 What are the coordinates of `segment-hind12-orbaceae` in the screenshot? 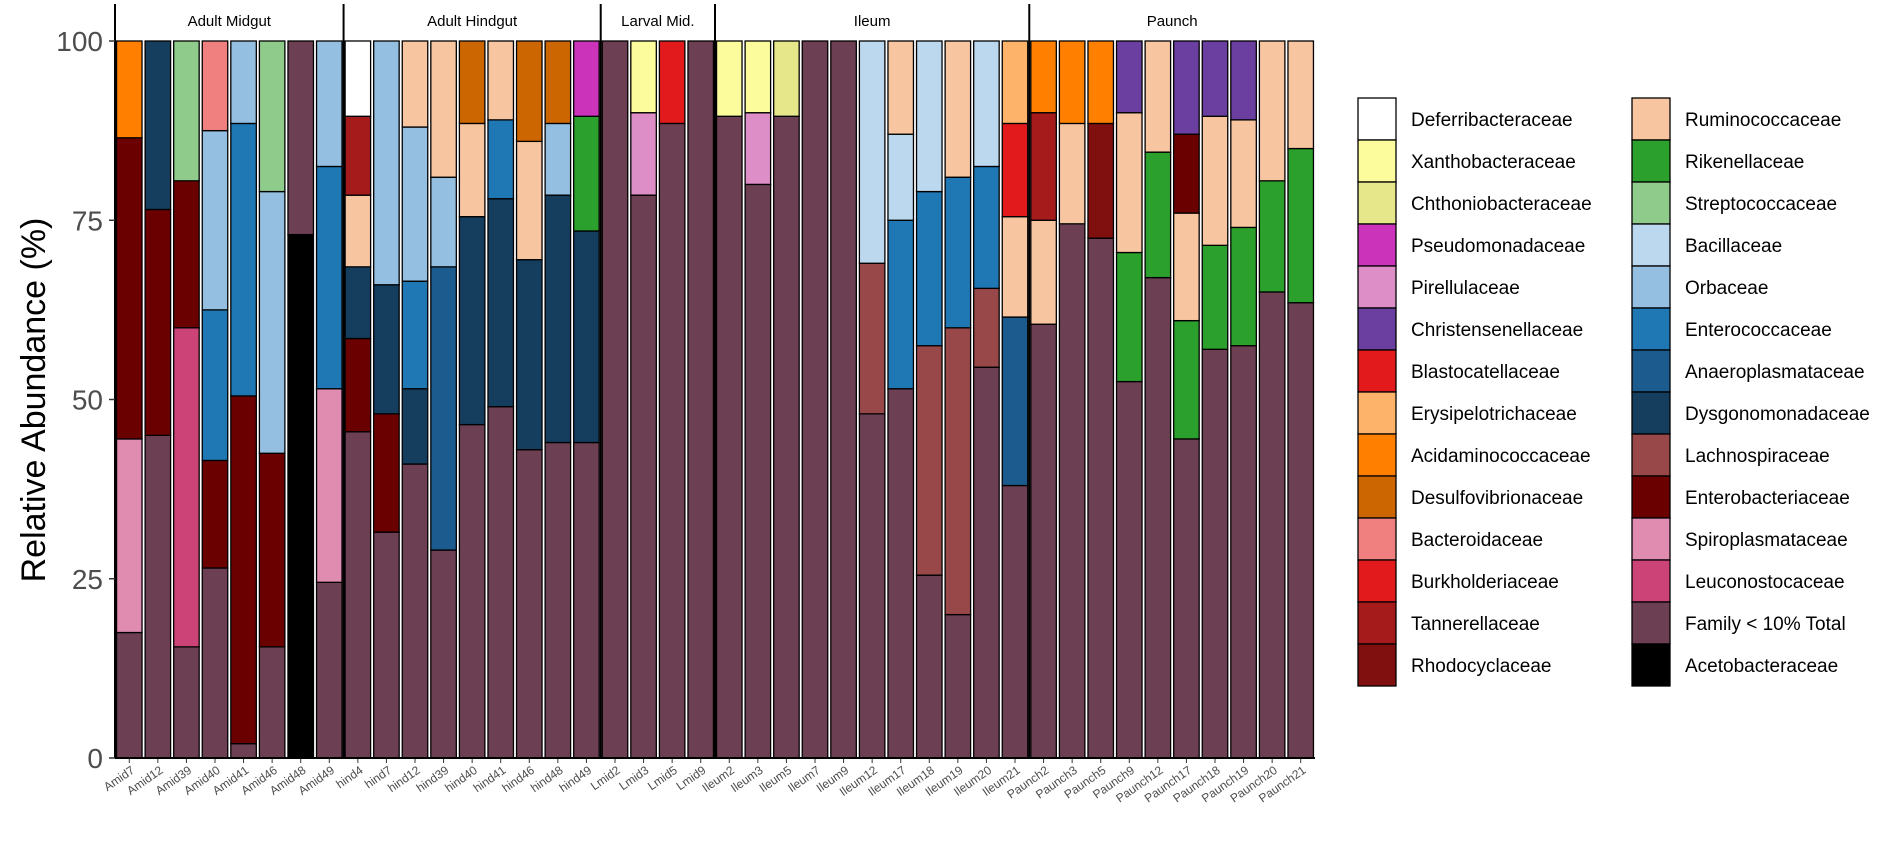 It's located at (415, 204).